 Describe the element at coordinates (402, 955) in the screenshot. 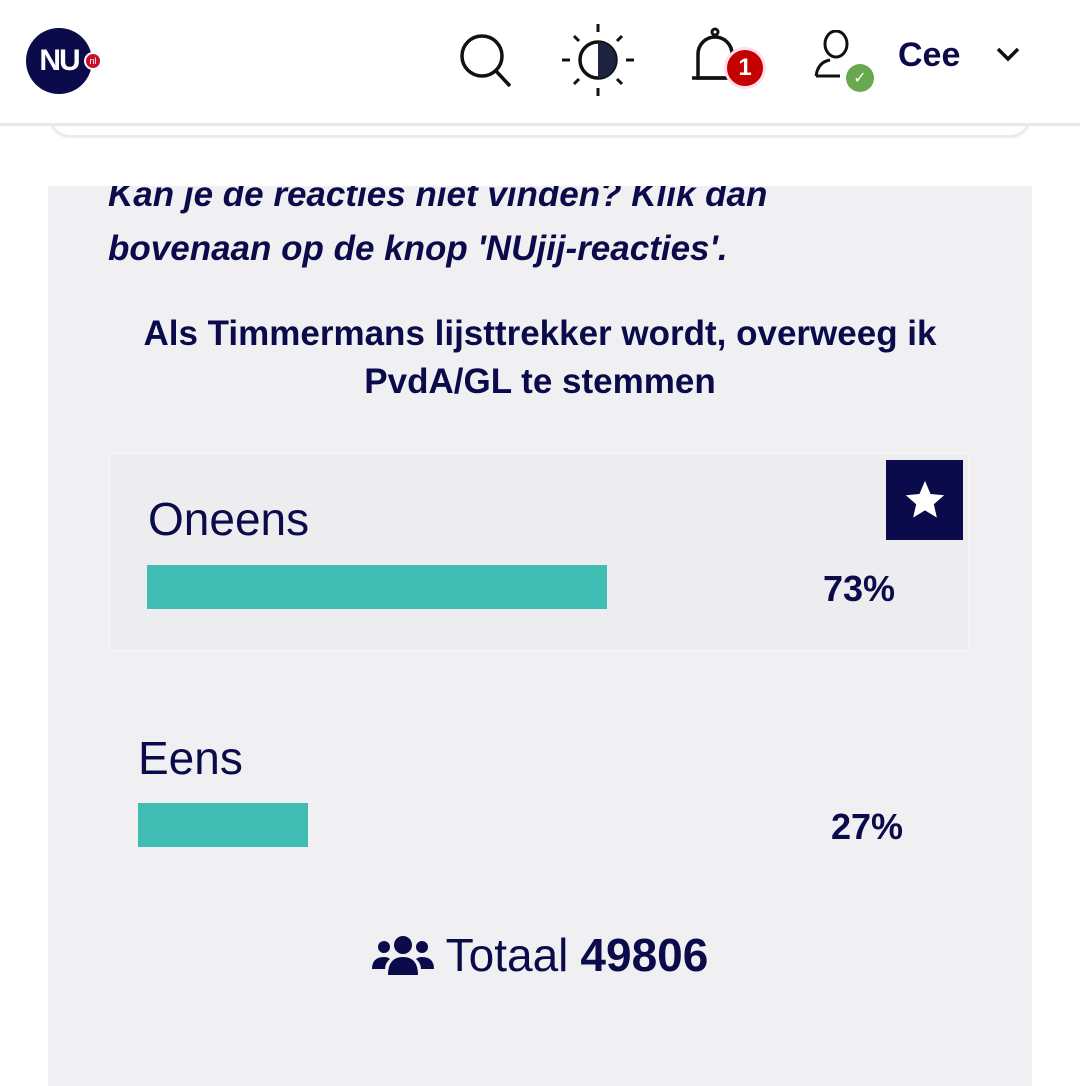

I see `users-icon` at that location.